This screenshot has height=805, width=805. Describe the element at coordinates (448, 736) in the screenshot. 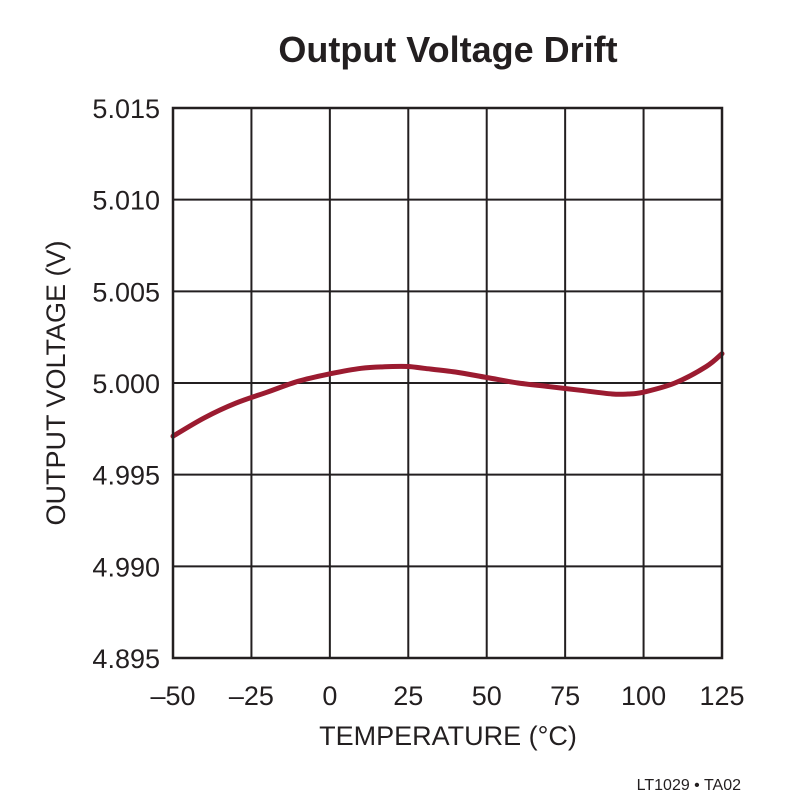

I see `x-axis-label: TEMPERATURE (°C)` at that location.